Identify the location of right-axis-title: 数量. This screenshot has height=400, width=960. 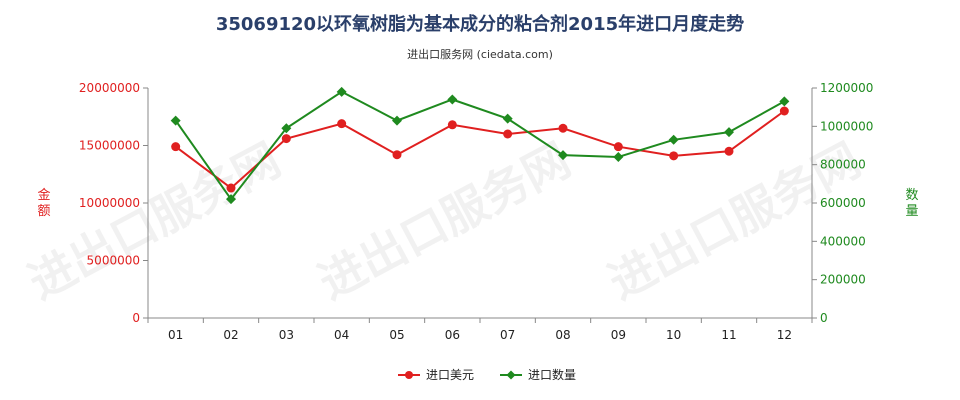
(911, 203).